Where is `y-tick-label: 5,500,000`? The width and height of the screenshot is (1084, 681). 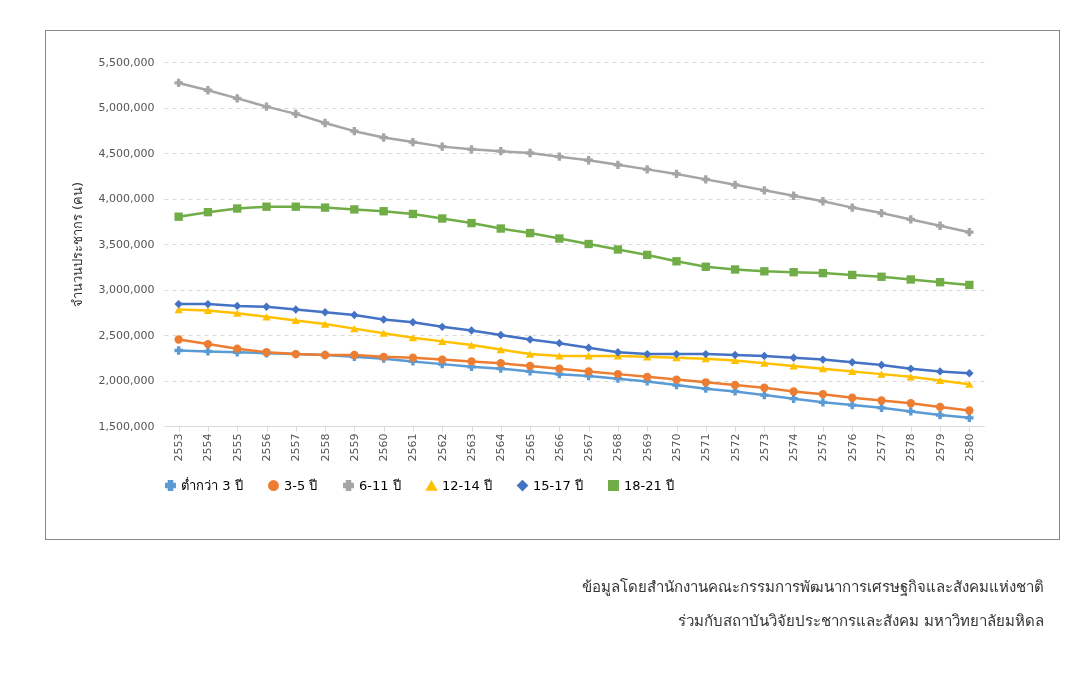
y-tick-label: 5,500,000 is located at coordinates (126, 62).